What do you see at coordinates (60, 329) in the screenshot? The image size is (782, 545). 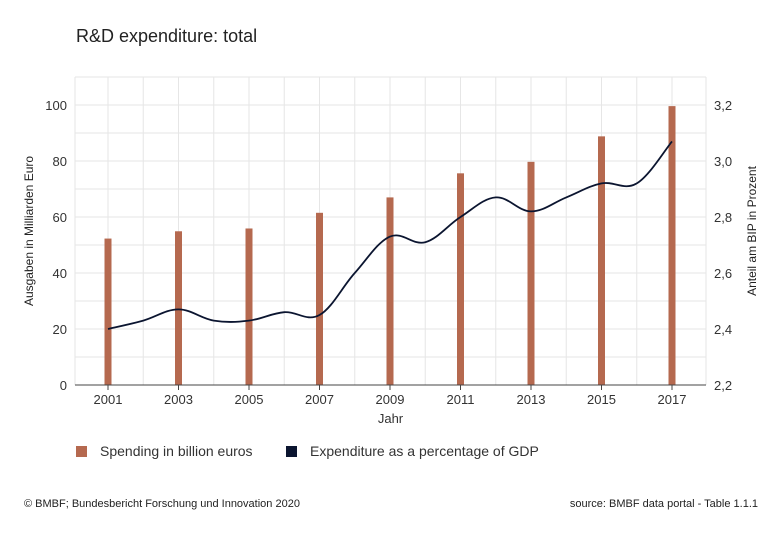 I see `y-left-tick-label: 20` at bounding box center [60, 329].